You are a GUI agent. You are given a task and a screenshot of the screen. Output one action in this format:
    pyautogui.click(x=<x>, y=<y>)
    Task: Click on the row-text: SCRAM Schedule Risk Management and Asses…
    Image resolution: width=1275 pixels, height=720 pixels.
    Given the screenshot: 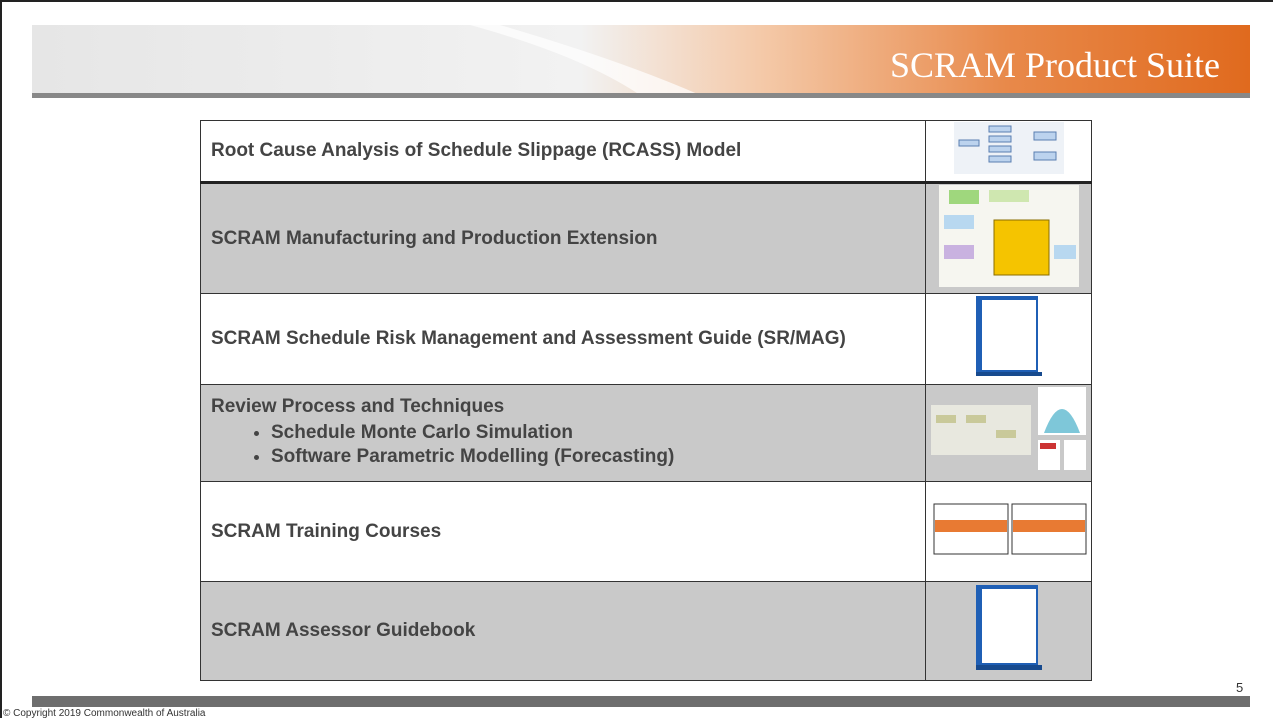 What is the action you would take?
    pyautogui.click(x=528, y=338)
    